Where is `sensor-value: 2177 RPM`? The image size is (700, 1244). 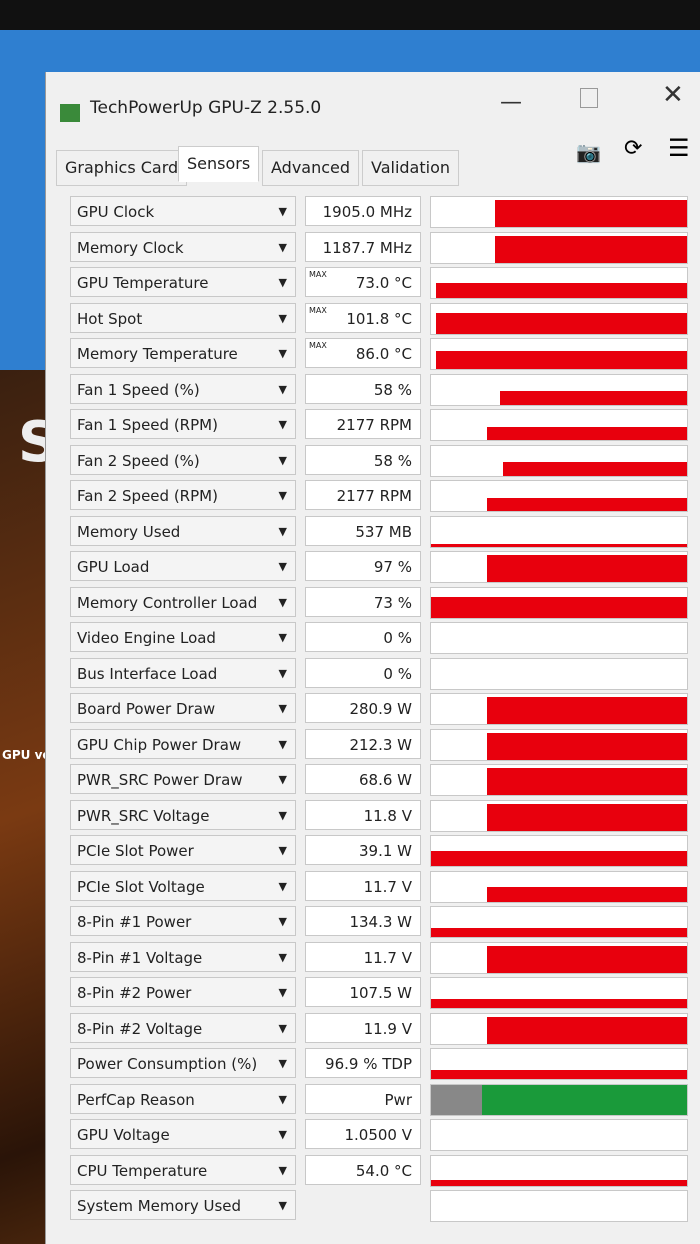
sensor-value: 2177 RPM is located at coordinates (363, 424).